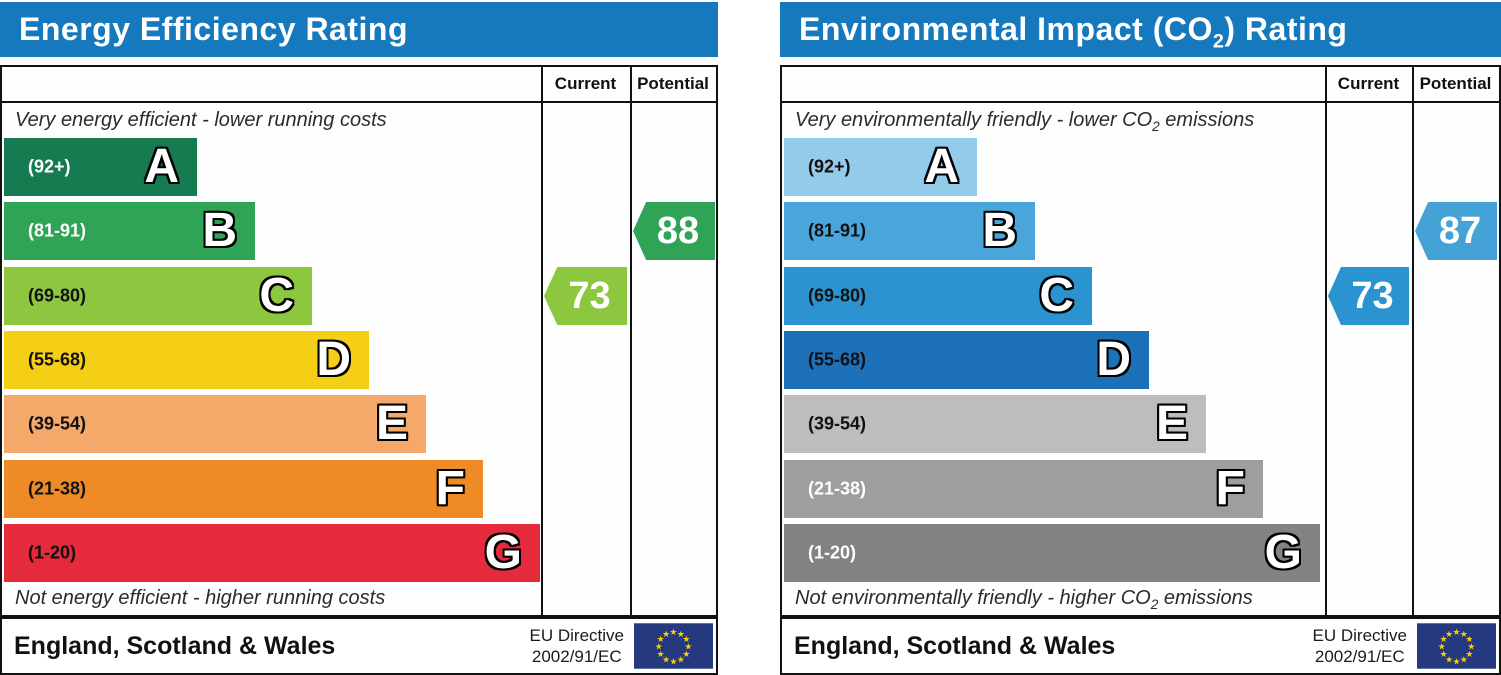 This screenshot has width=1501, height=675. I want to click on environmental-title-bar: Environmental Impact (CO2) Rating, so click(1140, 29).